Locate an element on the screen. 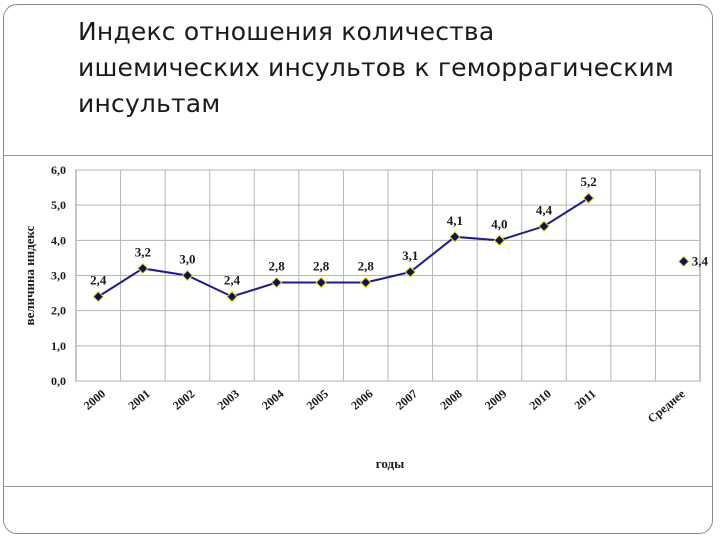  y-tick-label: 4,0 is located at coordinates (58, 240).